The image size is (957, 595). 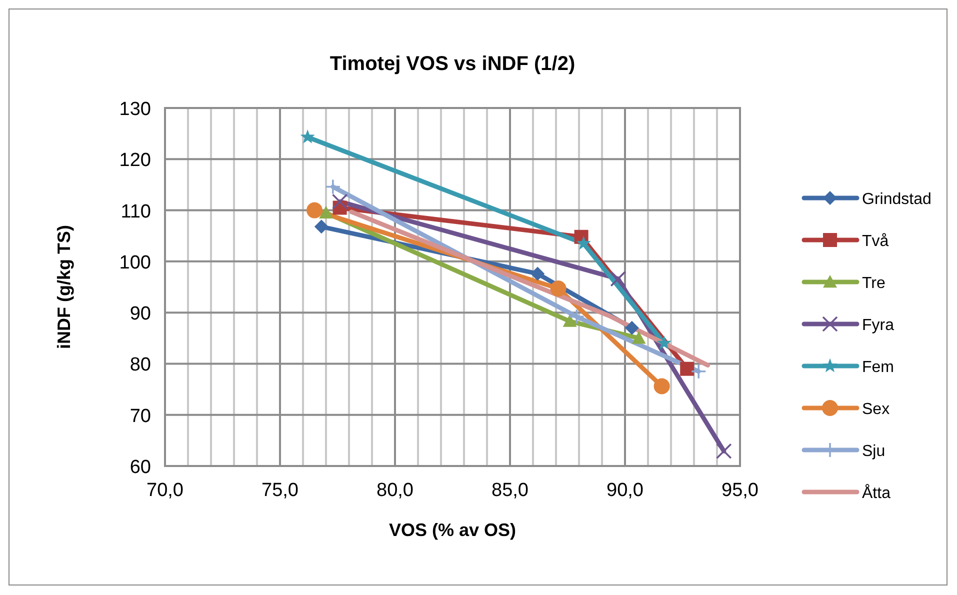 I want to click on legend-label: Fem, so click(x=878, y=367).